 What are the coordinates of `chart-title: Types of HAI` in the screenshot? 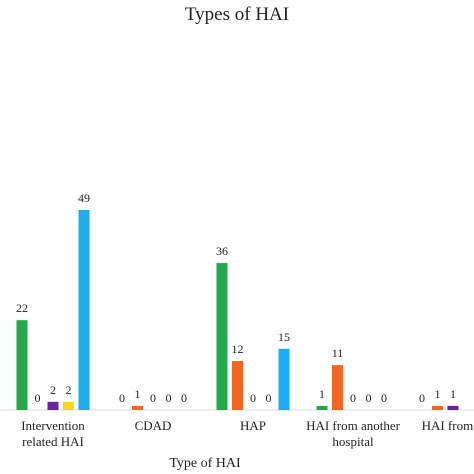 It's located at (237, 14).